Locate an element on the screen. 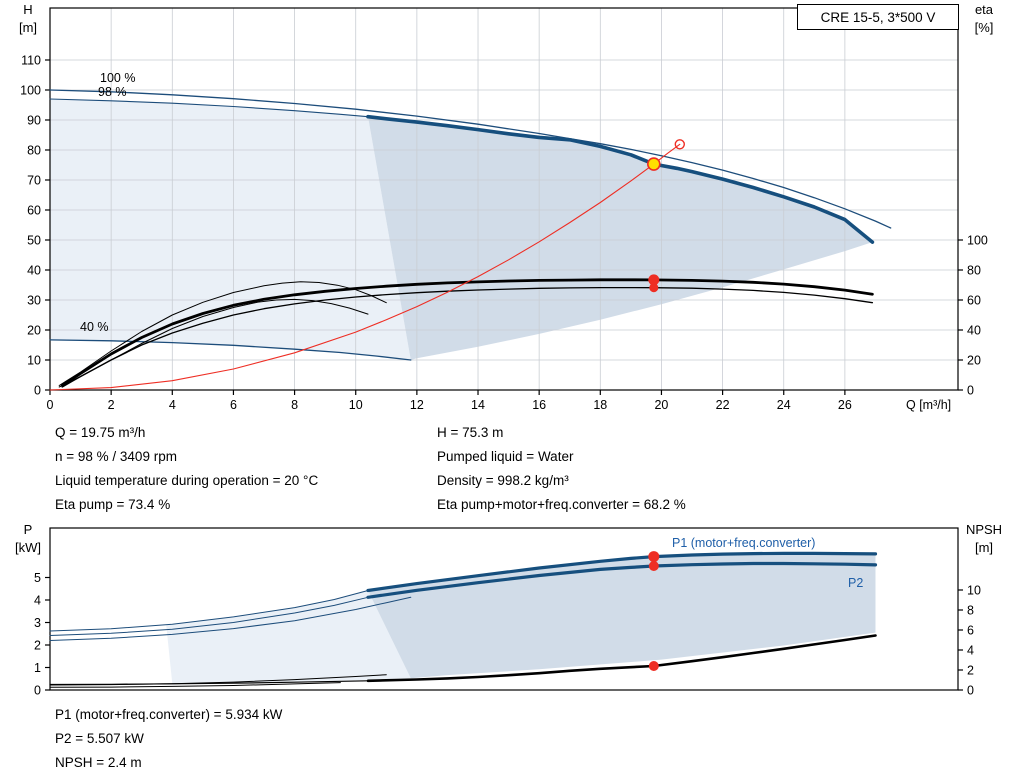 This screenshot has height=781, width=1024. tick-label-y: 1 is located at coordinates (37, 668).